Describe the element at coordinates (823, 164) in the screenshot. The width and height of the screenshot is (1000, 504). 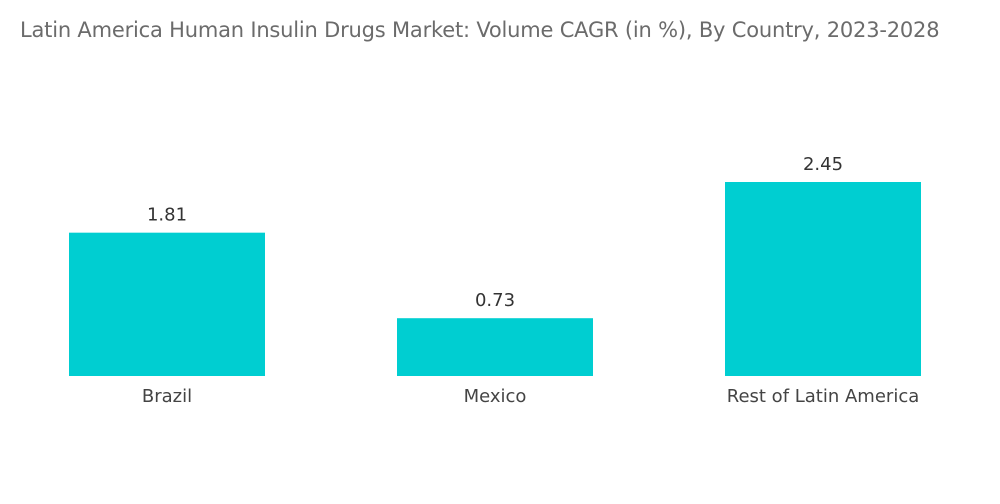
I see `value-label-rest-of-latin-america: 2.45` at that location.